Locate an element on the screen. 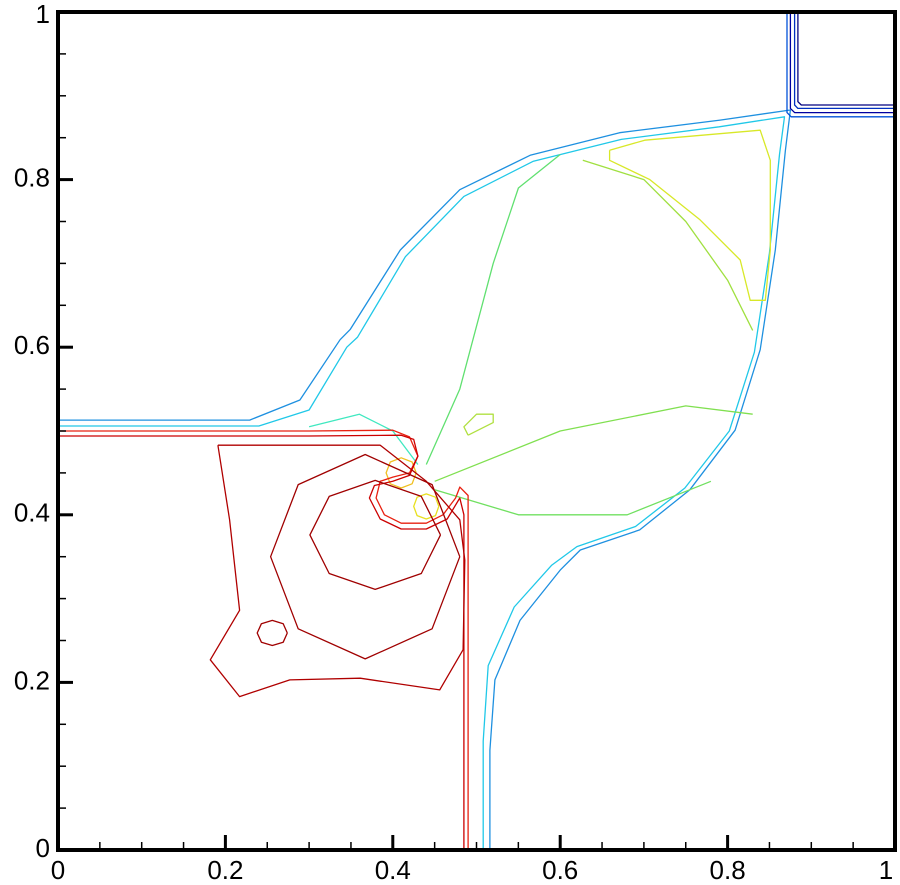  x-tick-label: 0.2 is located at coordinates (225, 870).